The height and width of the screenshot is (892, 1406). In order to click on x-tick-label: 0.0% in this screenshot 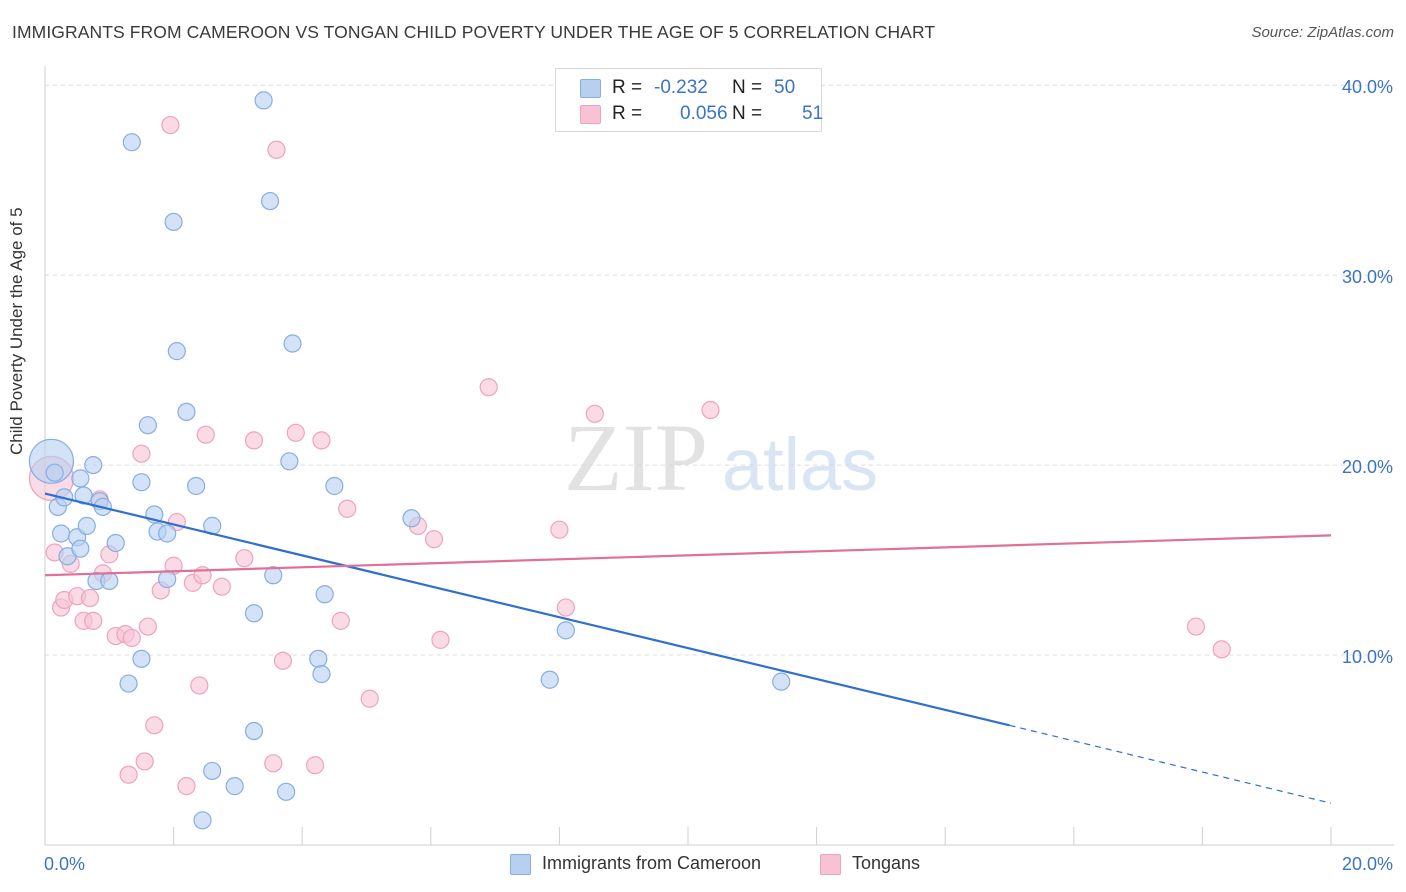, I will do `click(64, 864)`.